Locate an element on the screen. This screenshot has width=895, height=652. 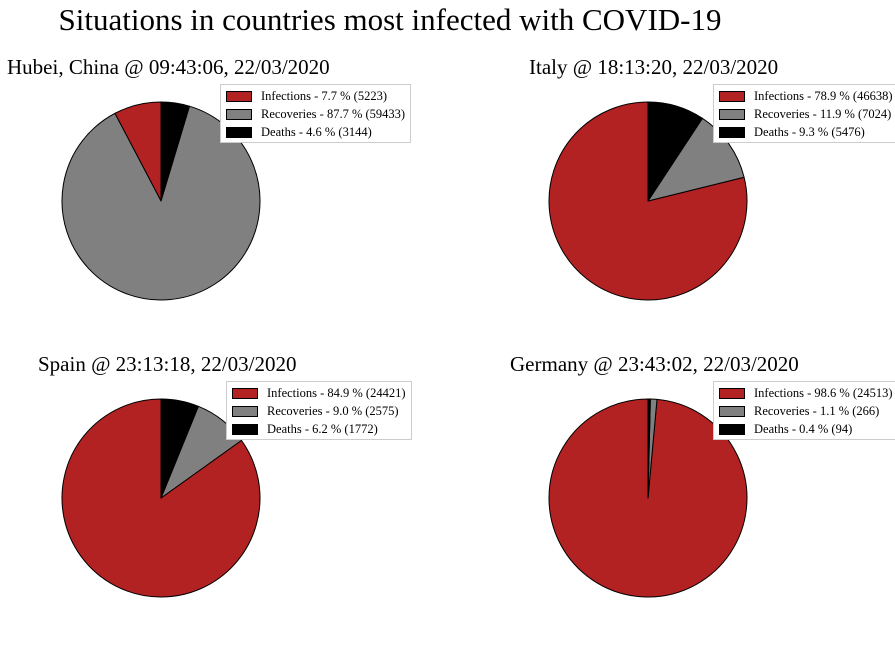
subplot-title: Germany @ 23:43:02, 22/03/2020 is located at coordinates (654, 364).